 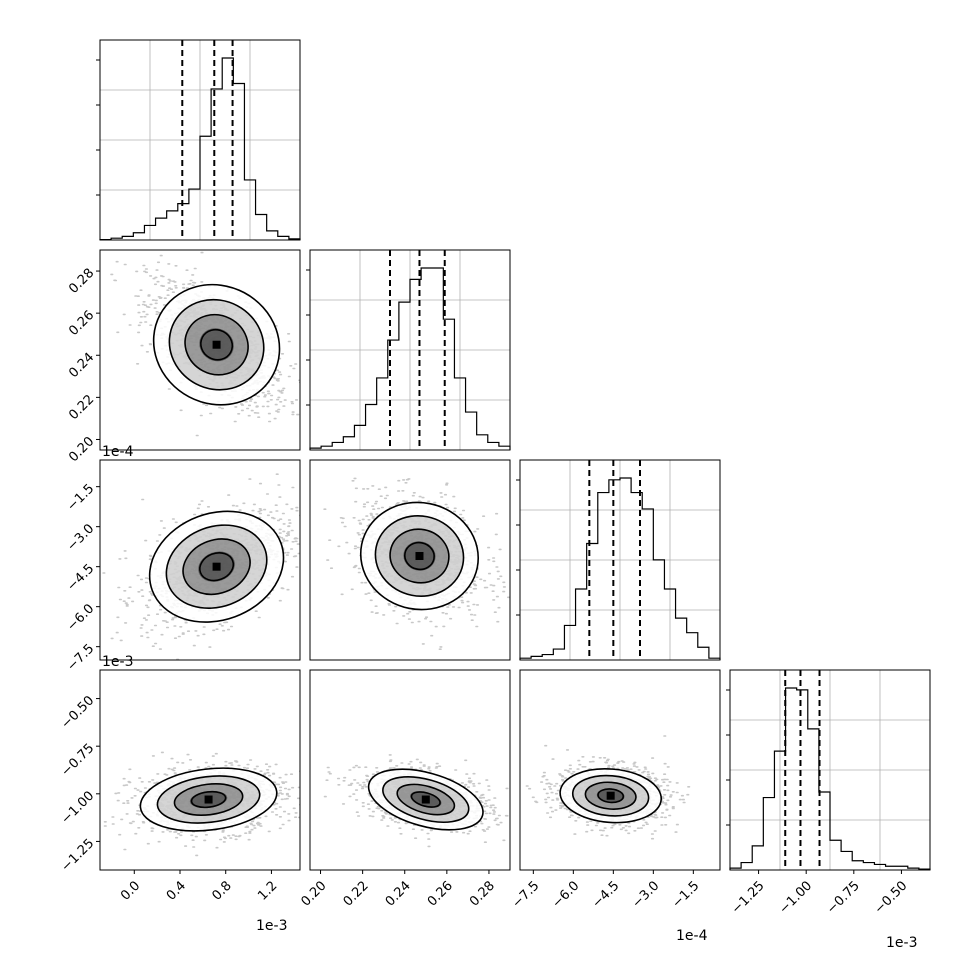 I want to click on scatter-panel-r2-c1, so click(x=416, y=568).